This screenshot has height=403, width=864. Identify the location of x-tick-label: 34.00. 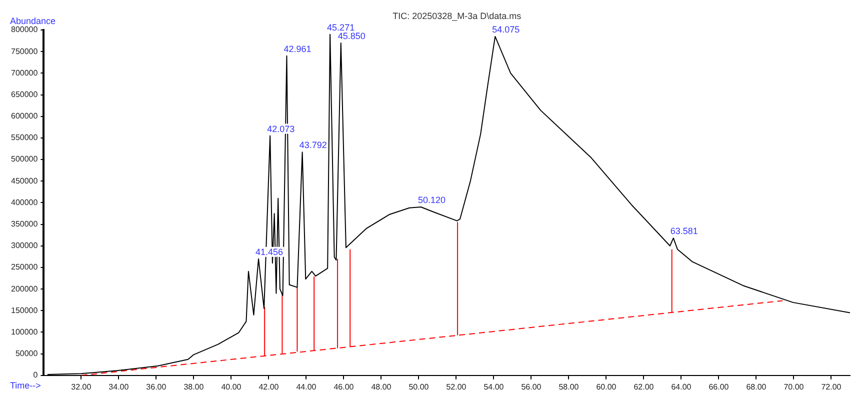
(119, 387).